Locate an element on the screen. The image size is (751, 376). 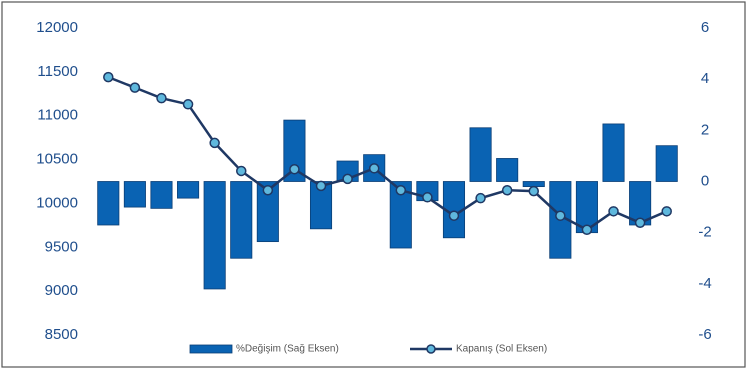
y-tick-label: 10500 is located at coordinates (57, 159).